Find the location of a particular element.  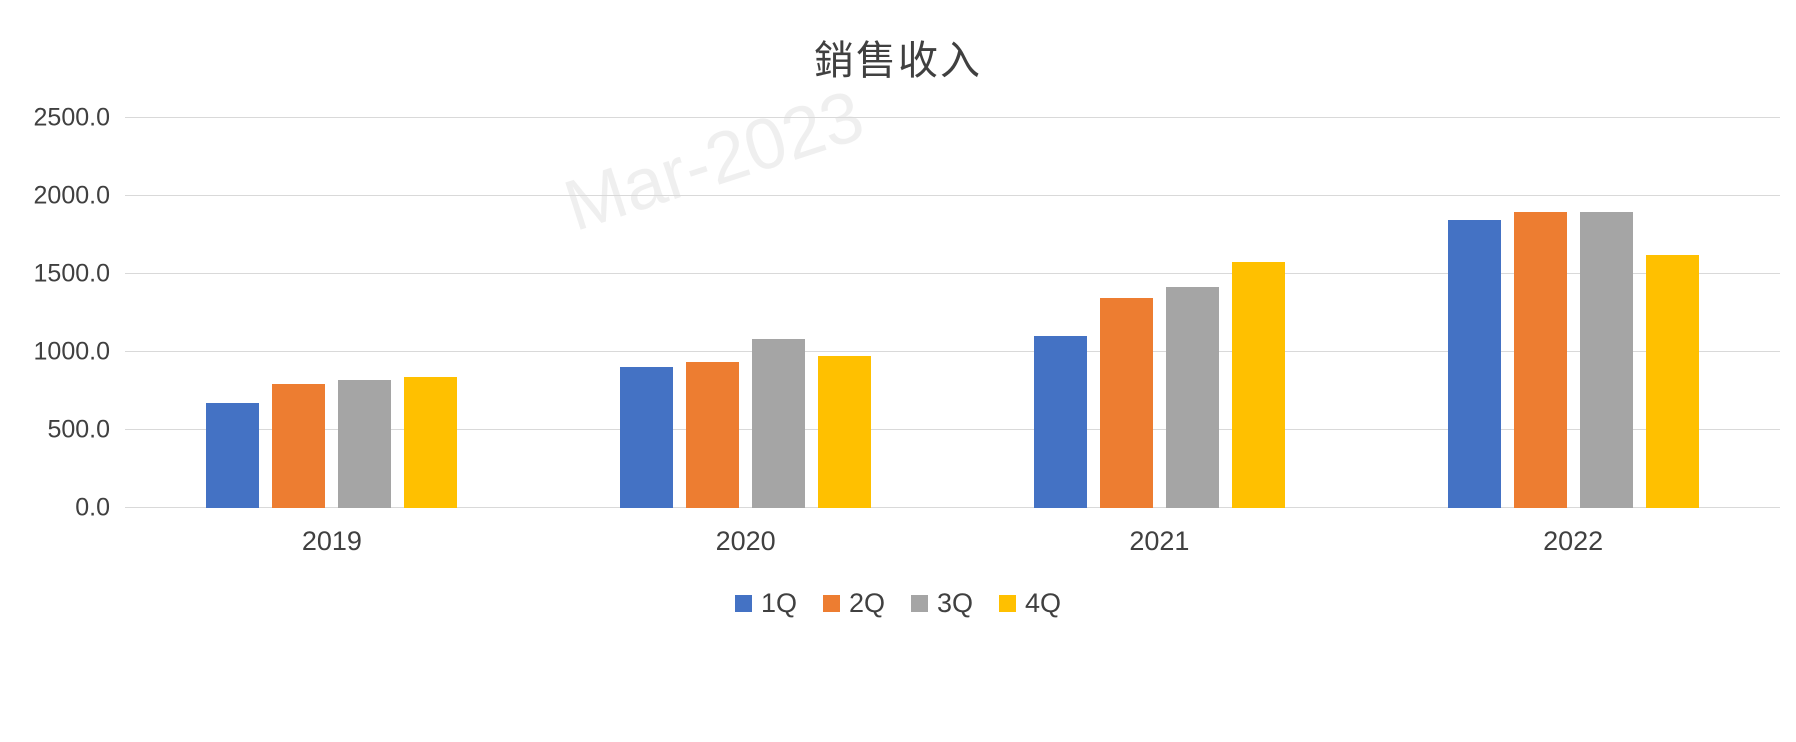

chart-title: 銷售收入 is located at coordinates (898, 61).